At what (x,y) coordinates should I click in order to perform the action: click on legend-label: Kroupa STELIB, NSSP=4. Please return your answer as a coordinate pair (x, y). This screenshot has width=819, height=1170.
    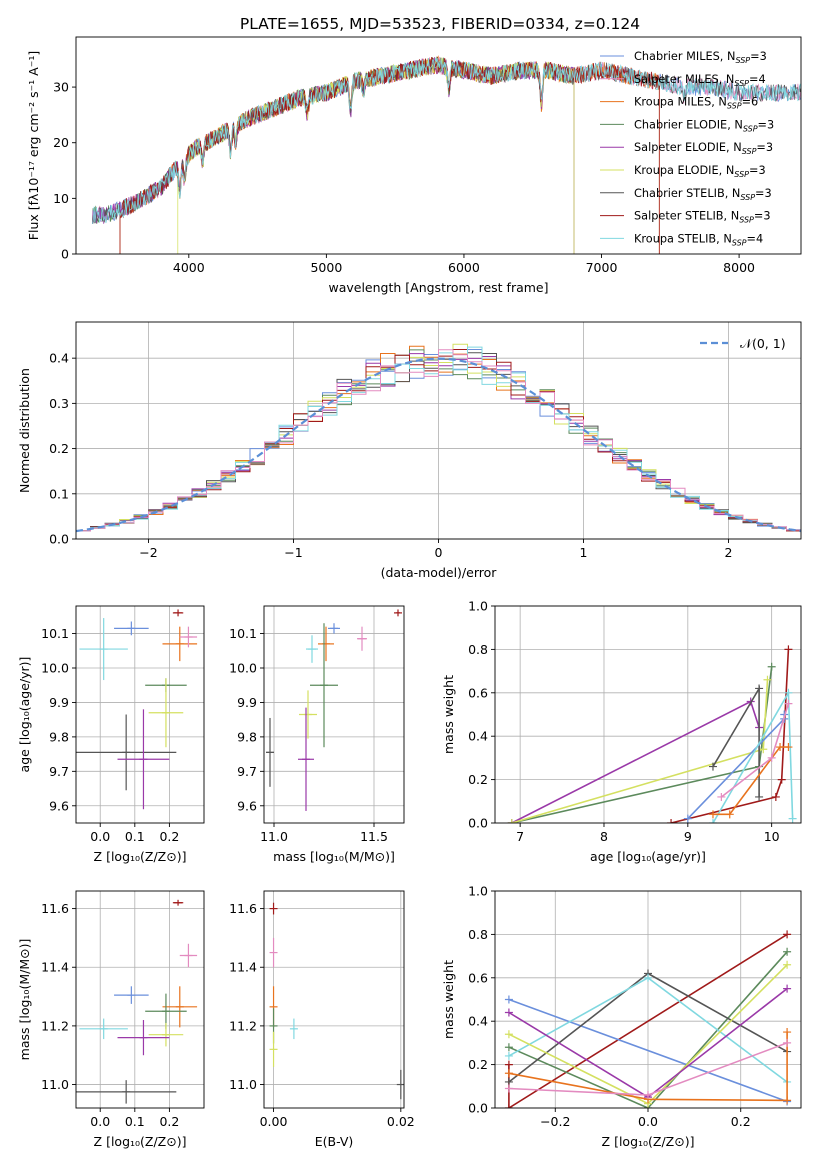
    Looking at the image, I should click on (698, 239).